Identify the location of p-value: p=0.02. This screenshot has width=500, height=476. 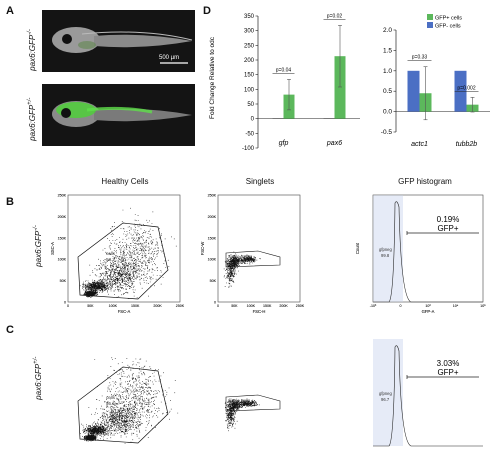
(335, 16).